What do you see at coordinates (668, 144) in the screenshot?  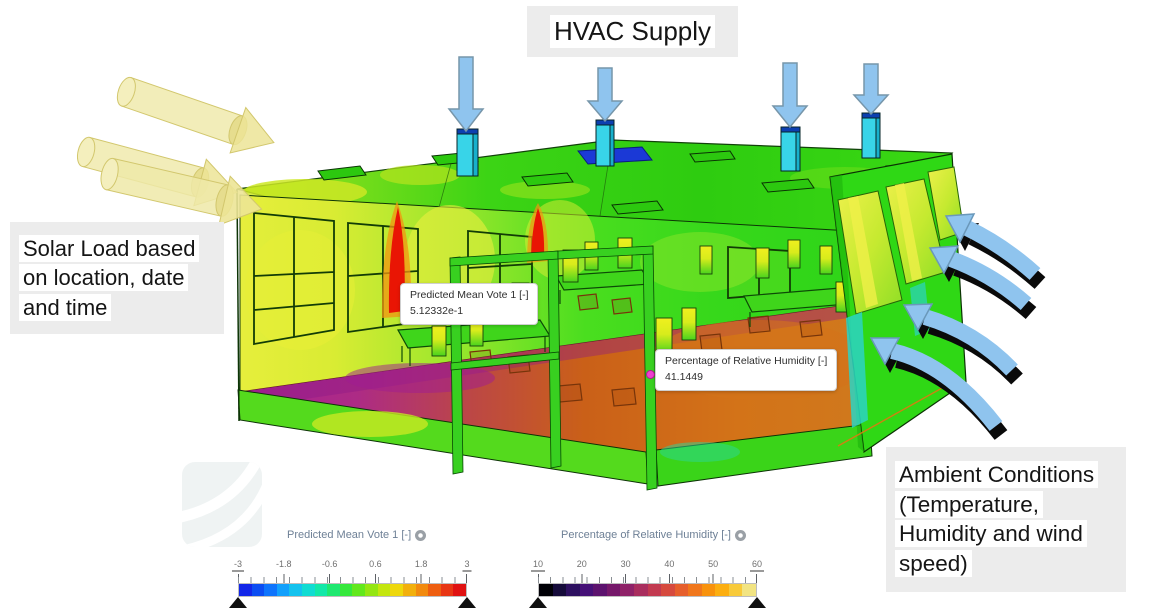 I see `hvac-duct-inlets` at bounding box center [668, 144].